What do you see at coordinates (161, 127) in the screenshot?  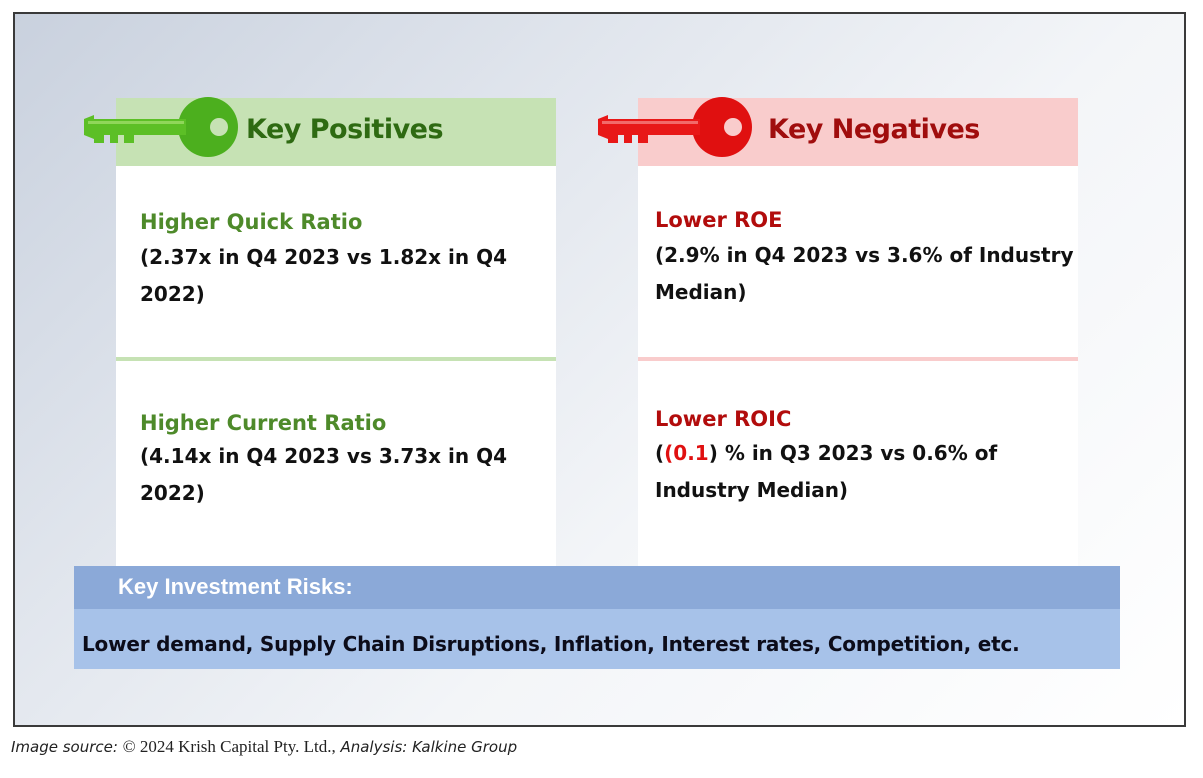 I see `green-key-icon` at bounding box center [161, 127].